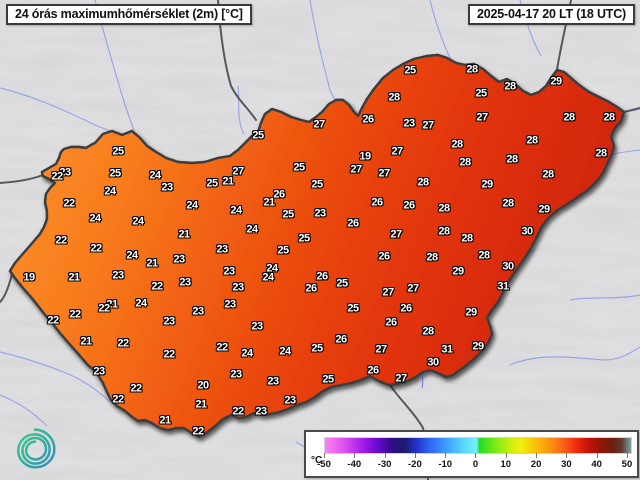  I want to click on legend-tick-label: -40, so click(354, 464).